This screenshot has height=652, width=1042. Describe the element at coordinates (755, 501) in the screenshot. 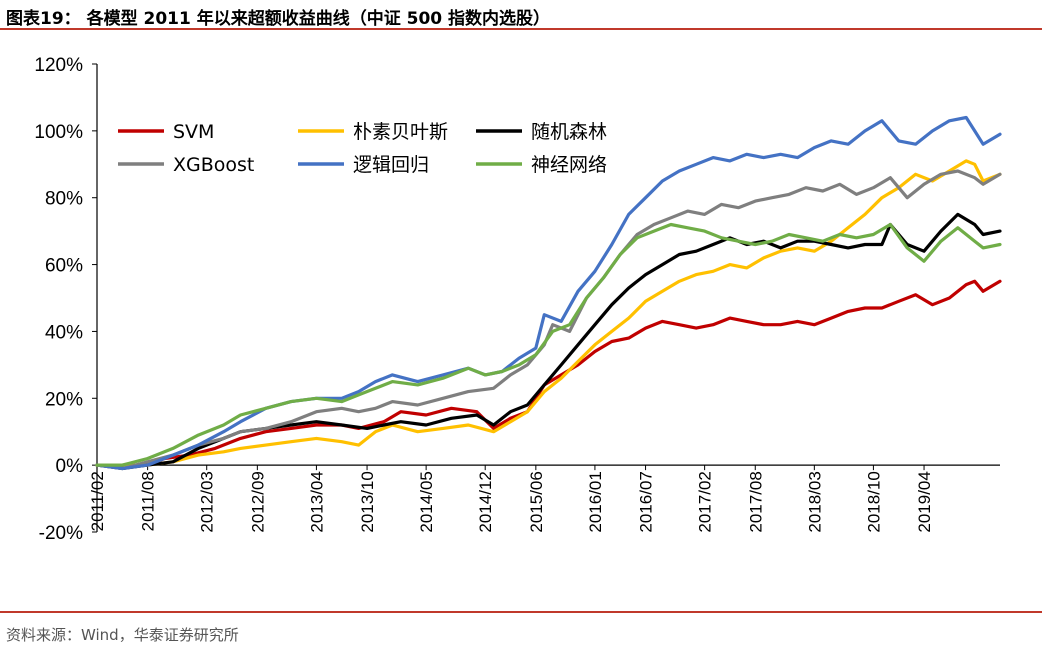

I see `x-tick-label: 2017/08` at that location.